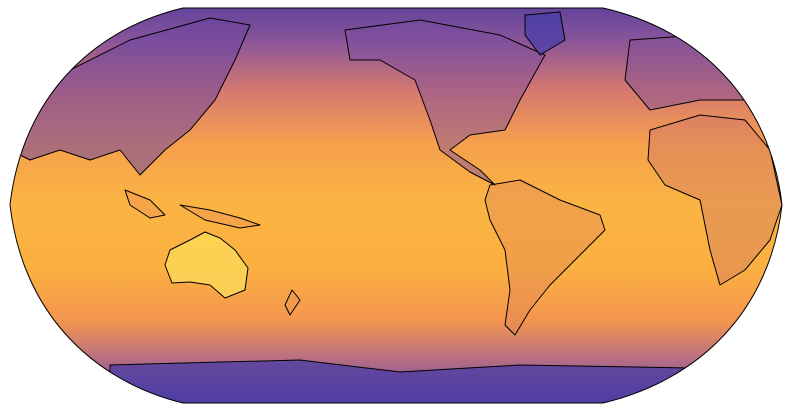 The width and height of the screenshot is (792, 411). Describe the element at coordinates (545, 257) in the screenshot. I see `south-america` at that location.